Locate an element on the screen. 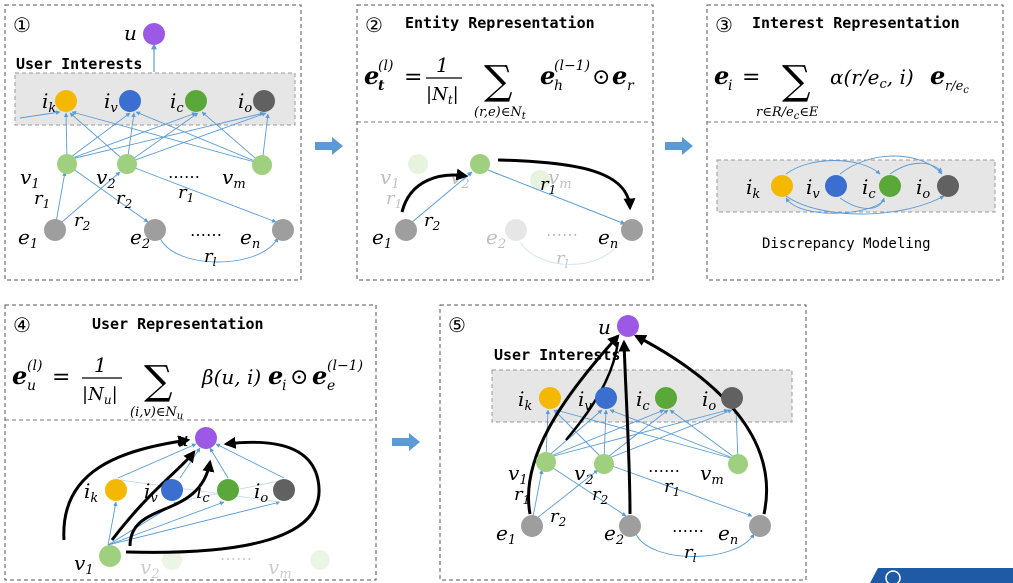 The height and width of the screenshot is (583, 1013). panel-2-heading: Entity Representation is located at coordinates (500, 23).